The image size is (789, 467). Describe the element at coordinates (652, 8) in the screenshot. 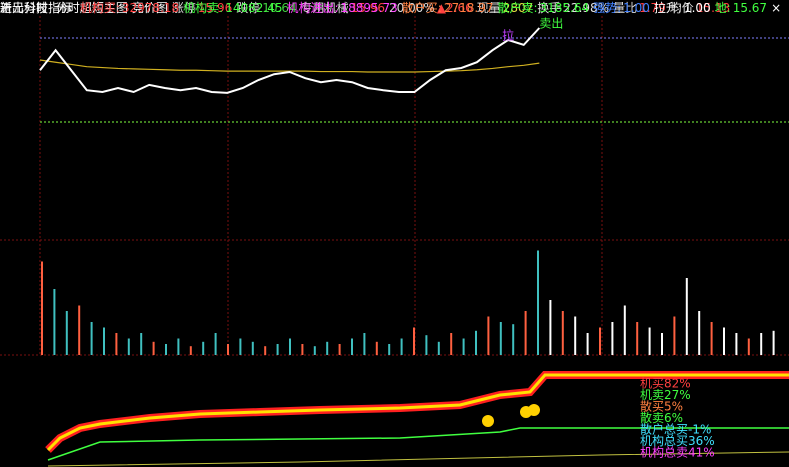

I see `quote-value: 1.79` at that location.